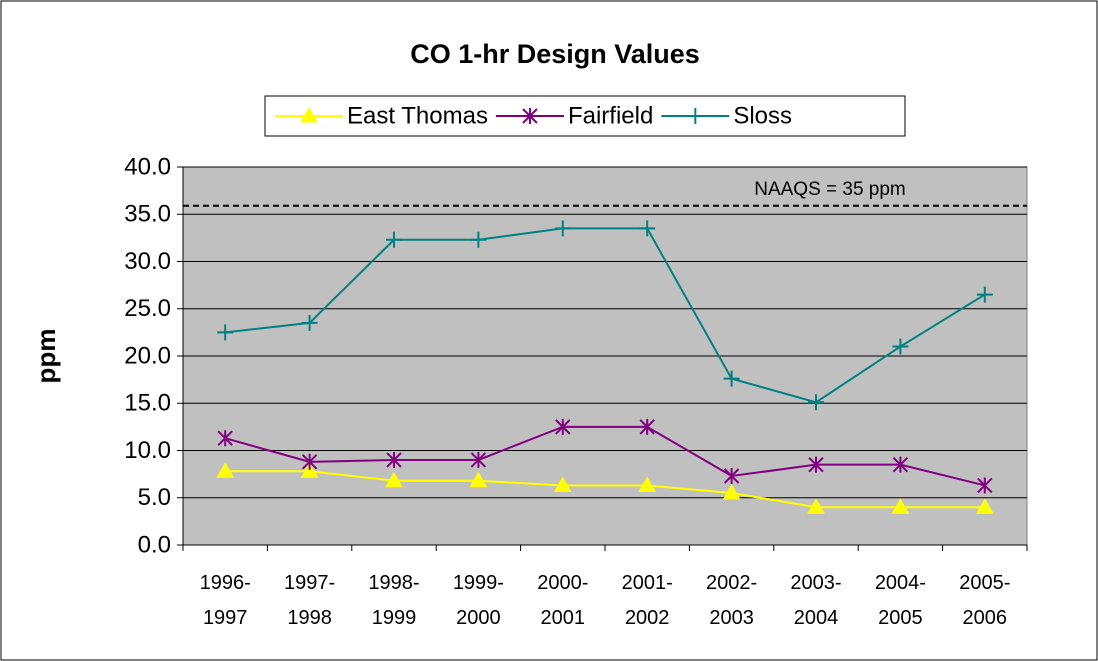 This screenshot has height=661, width=1098. What do you see at coordinates (147, 308) in the screenshot?
I see `y-tick-label: 25.0` at bounding box center [147, 308].